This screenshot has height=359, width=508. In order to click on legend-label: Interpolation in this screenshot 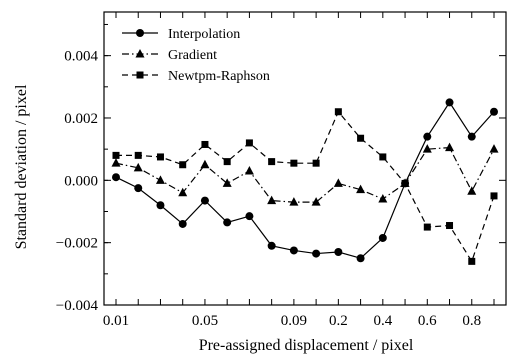, I will do `click(204, 34)`.